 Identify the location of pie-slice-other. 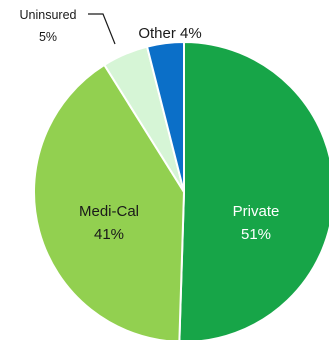
(165, 116).